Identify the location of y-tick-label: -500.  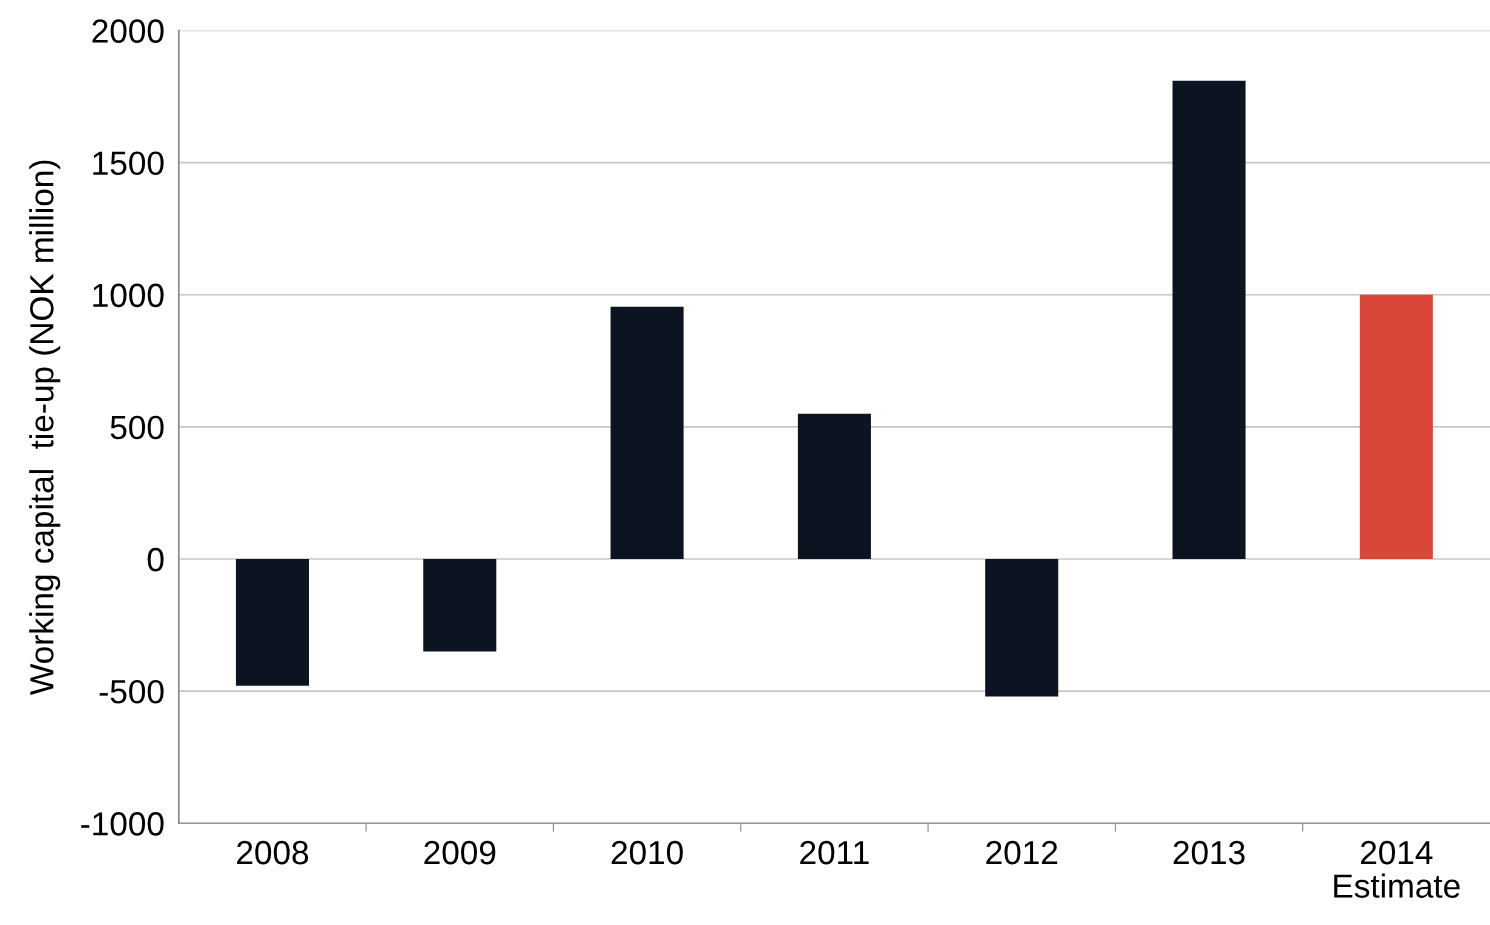
(131, 691).